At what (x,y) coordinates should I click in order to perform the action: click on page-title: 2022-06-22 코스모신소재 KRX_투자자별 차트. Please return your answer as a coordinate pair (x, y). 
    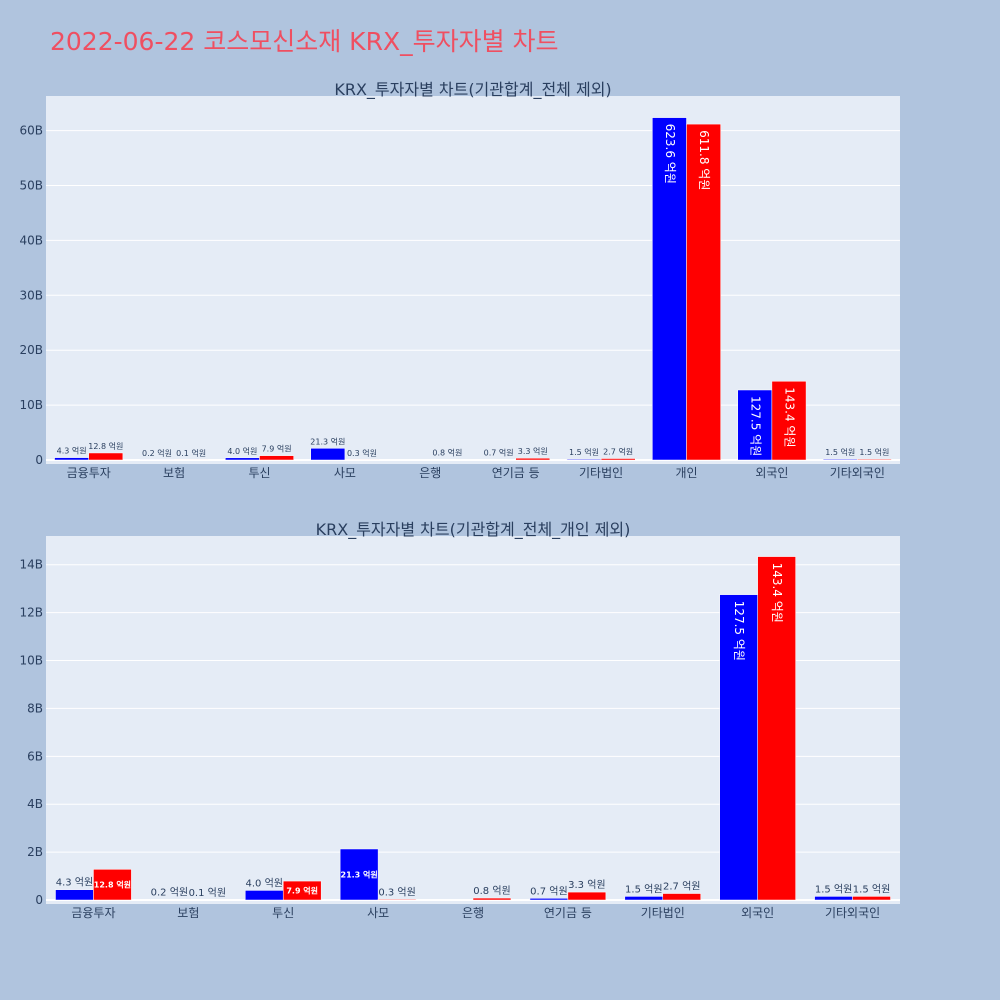
    Looking at the image, I should click on (304, 41).